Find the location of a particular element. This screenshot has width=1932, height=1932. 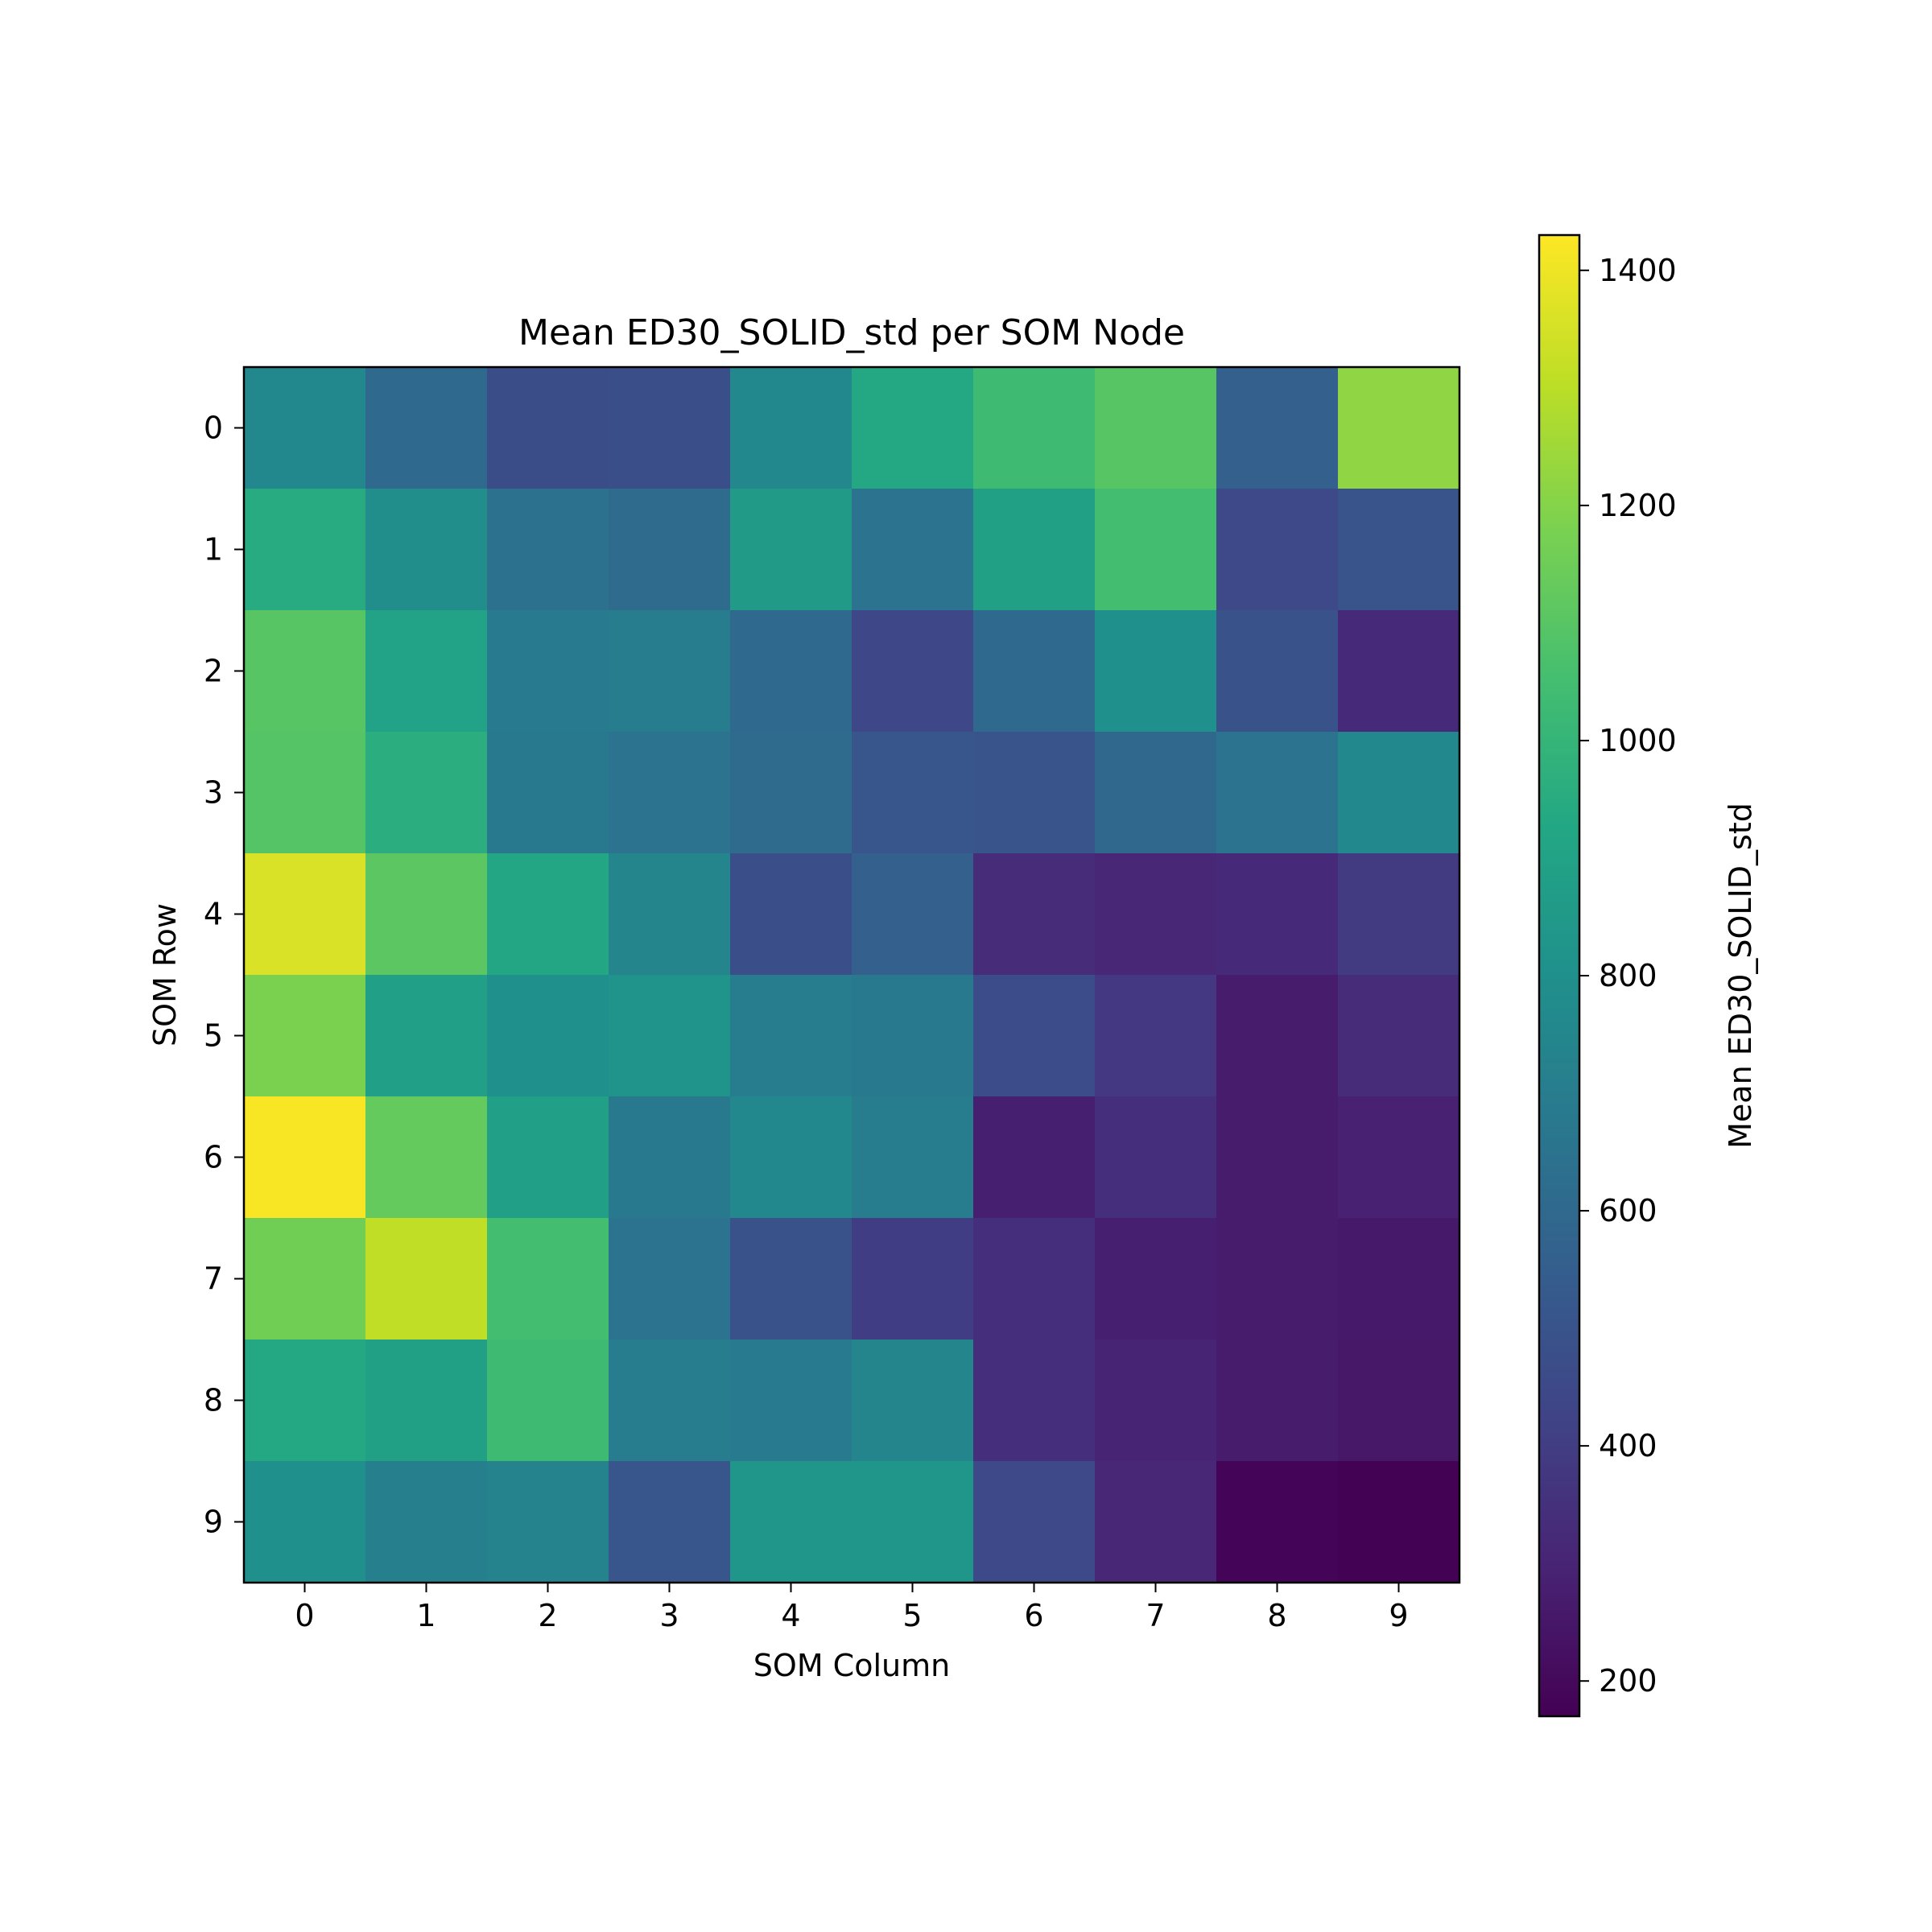

x-tick-label: 3 is located at coordinates (669, 1615).